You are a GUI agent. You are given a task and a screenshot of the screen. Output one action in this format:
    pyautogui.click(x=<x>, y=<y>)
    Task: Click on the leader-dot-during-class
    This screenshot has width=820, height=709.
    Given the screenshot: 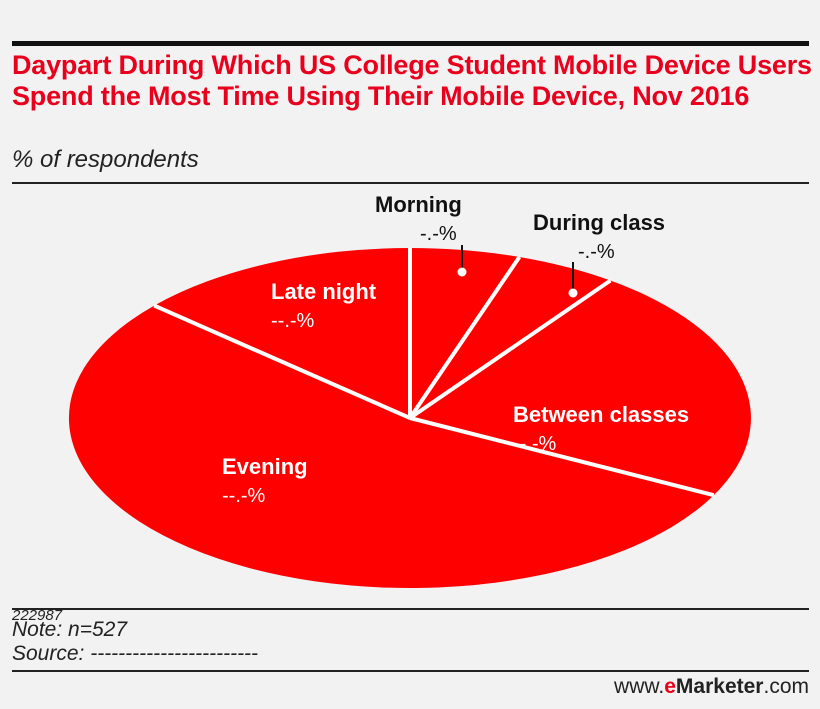 What is the action you would take?
    pyautogui.click(x=573, y=293)
    